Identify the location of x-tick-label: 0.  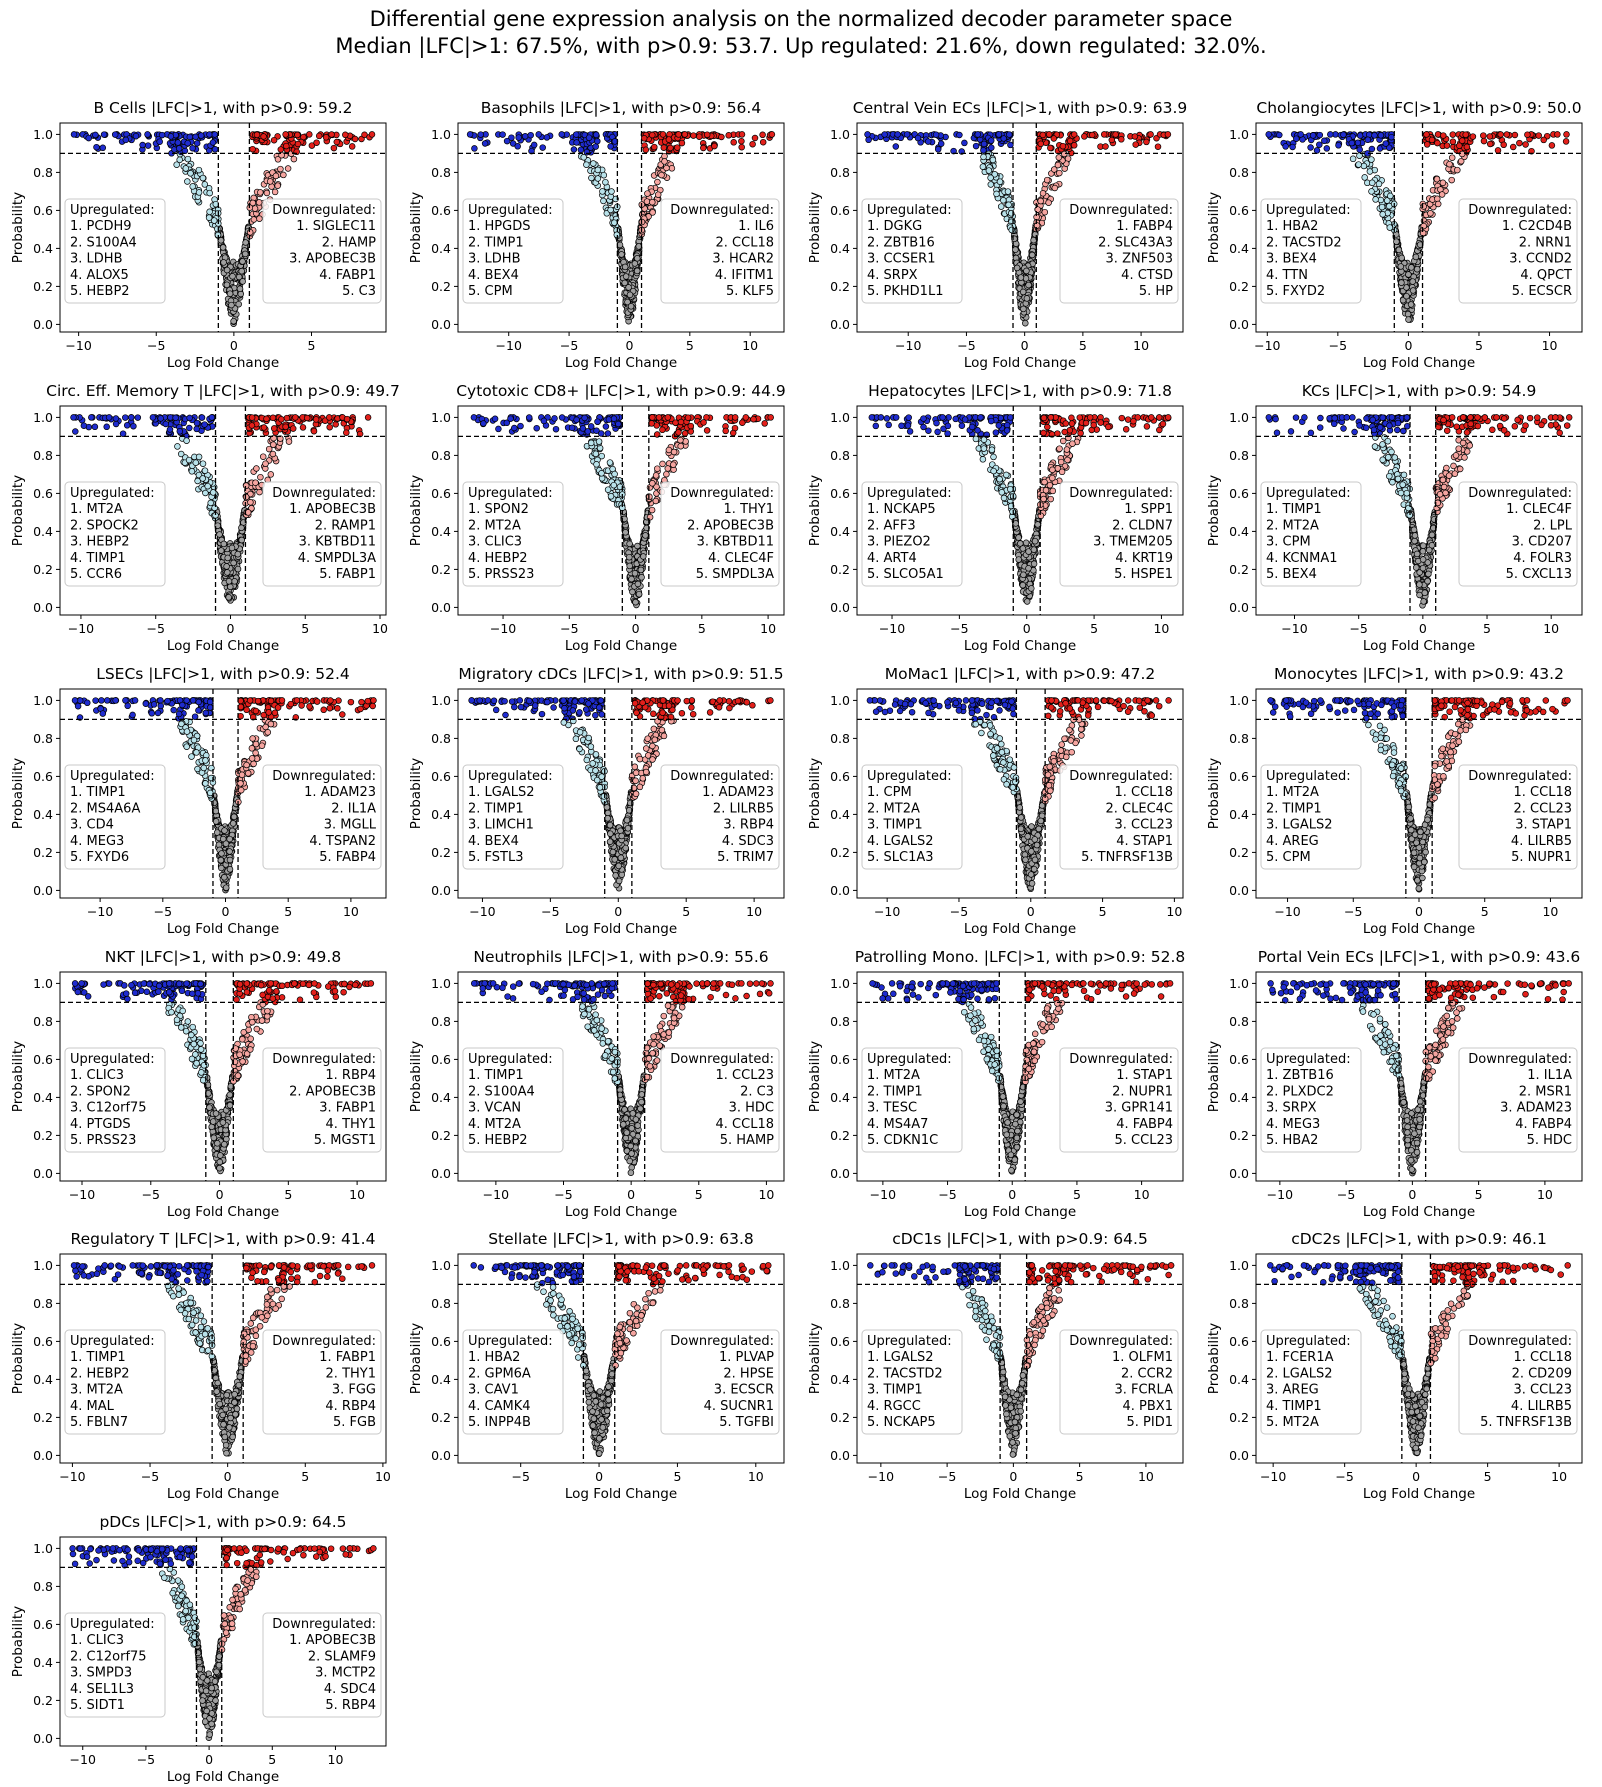
(234, 345).